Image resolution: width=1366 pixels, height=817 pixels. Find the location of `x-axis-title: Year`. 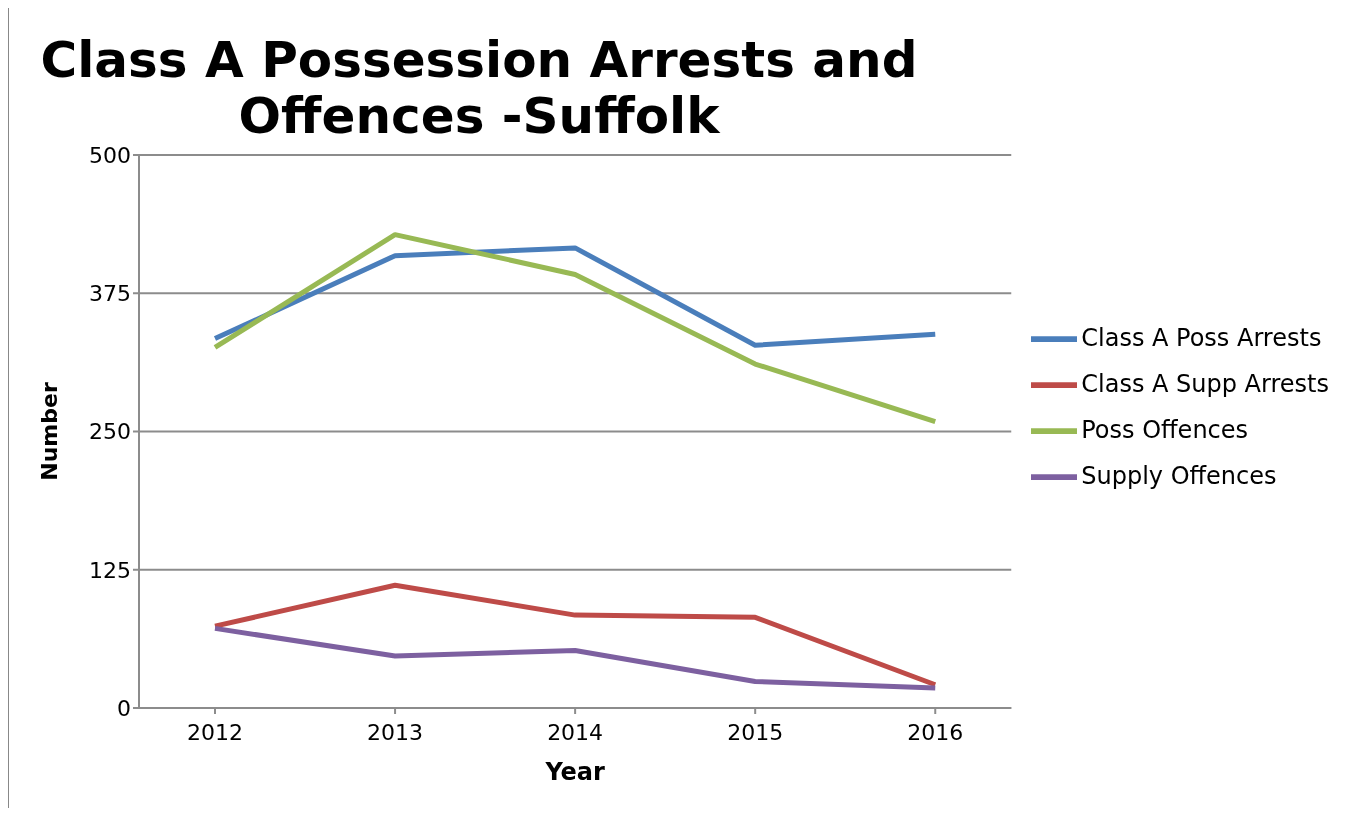

x-axis-title: Year is located at coordinates (575, 772).